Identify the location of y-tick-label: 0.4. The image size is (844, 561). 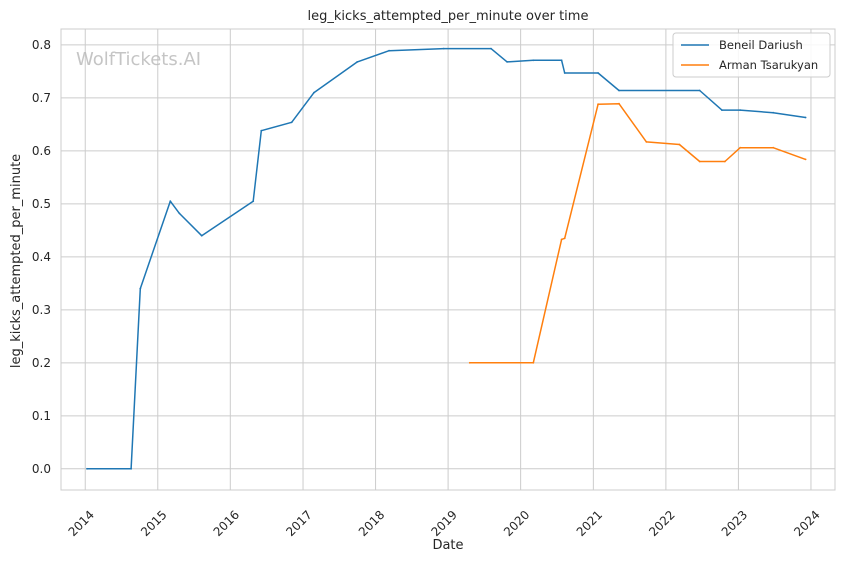
(41, 257).